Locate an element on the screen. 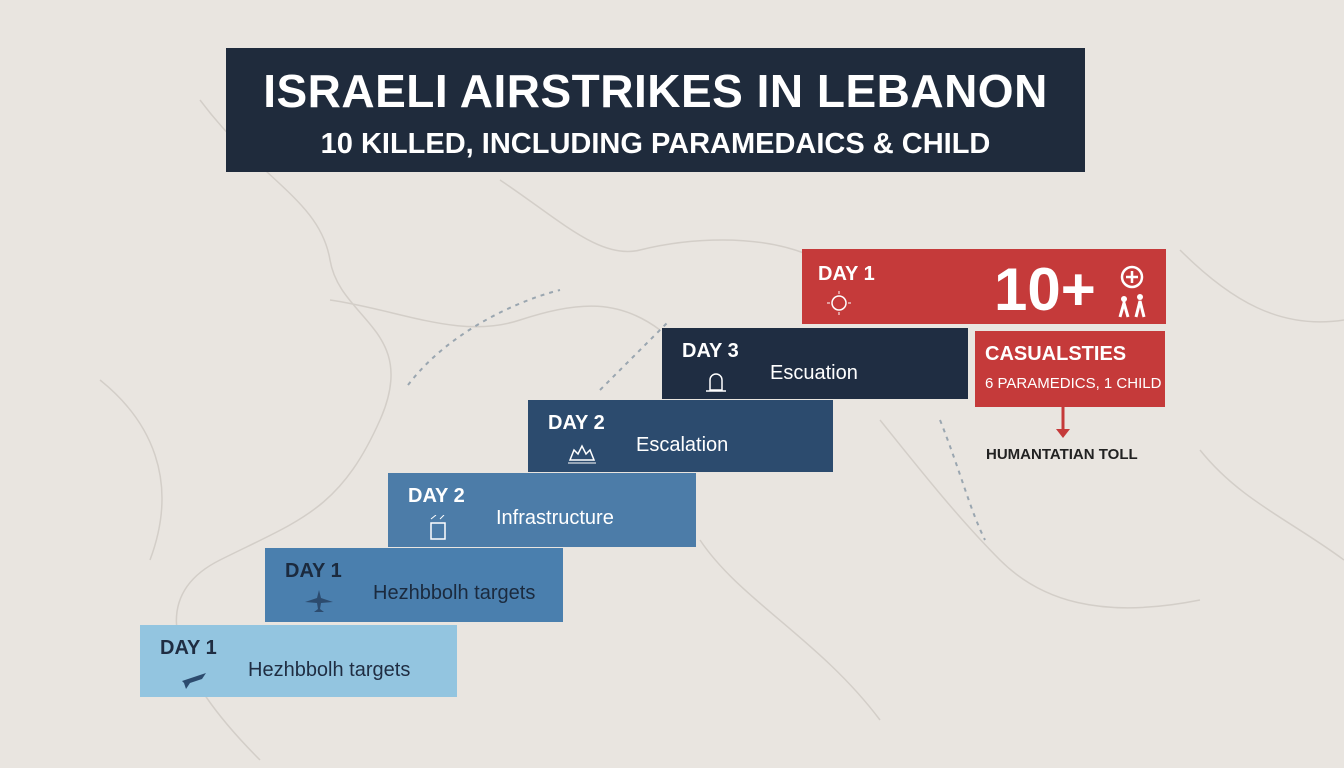 The width and height of the screenshot is (1344, 768). explosion-icon is located at coordinates (582, 454).